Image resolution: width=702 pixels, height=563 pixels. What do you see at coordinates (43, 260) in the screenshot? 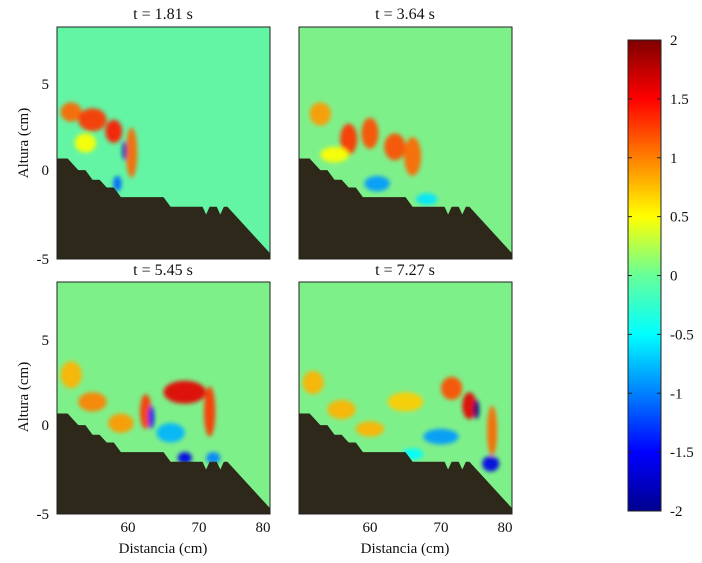
I see `panel-1-ytick-neg5: -5` at bounding box center [43, 260].